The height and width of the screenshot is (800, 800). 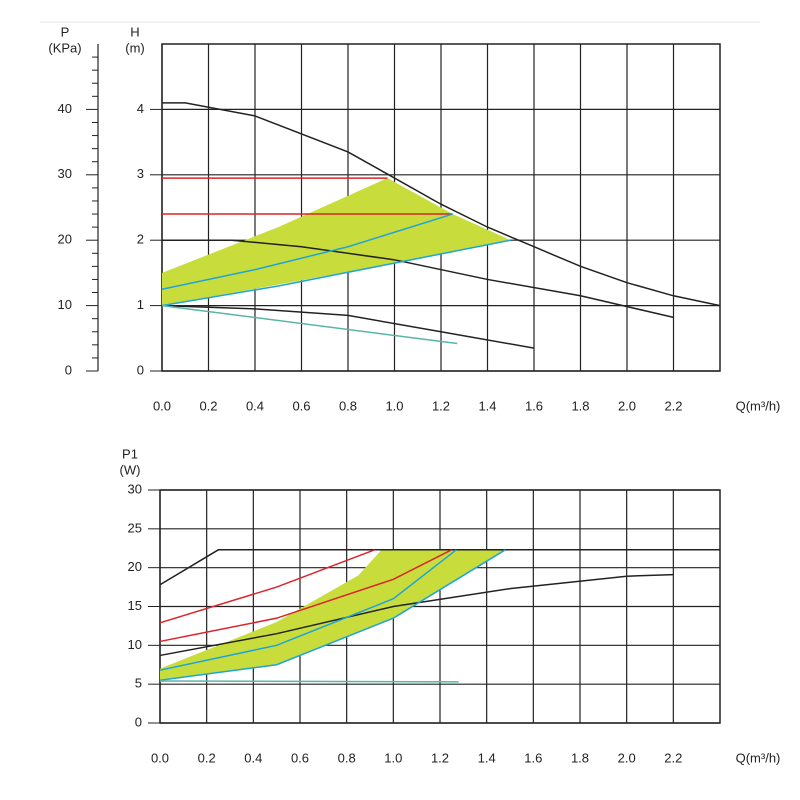 I want to click on y-tick-label: 2, so click(x=140, y=239).